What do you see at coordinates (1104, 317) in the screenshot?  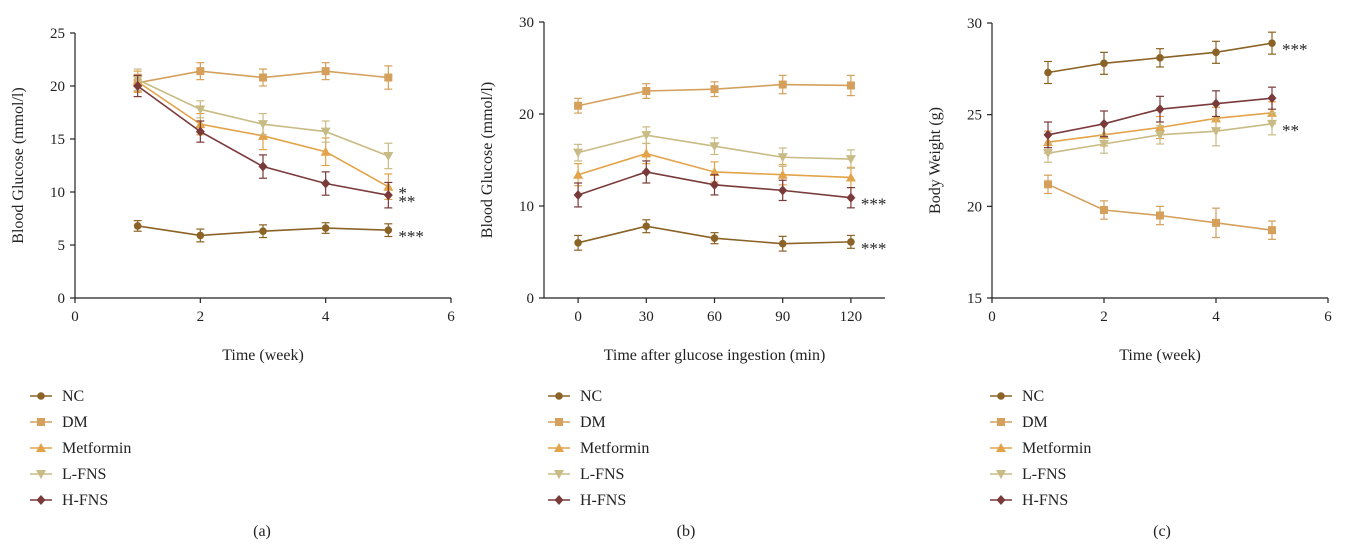 I see `x-tick-label: 2` at bounding box center [1104, 317].